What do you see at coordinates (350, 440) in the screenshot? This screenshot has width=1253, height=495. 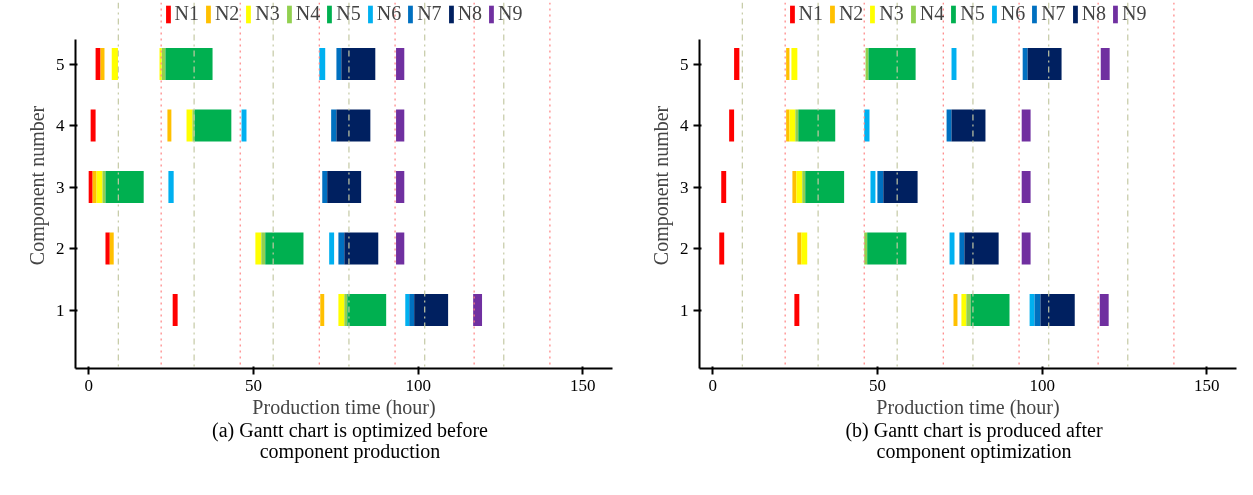 I see `text: (a) Gantt chart is optimized before component production` at bounding box center [350, 440].